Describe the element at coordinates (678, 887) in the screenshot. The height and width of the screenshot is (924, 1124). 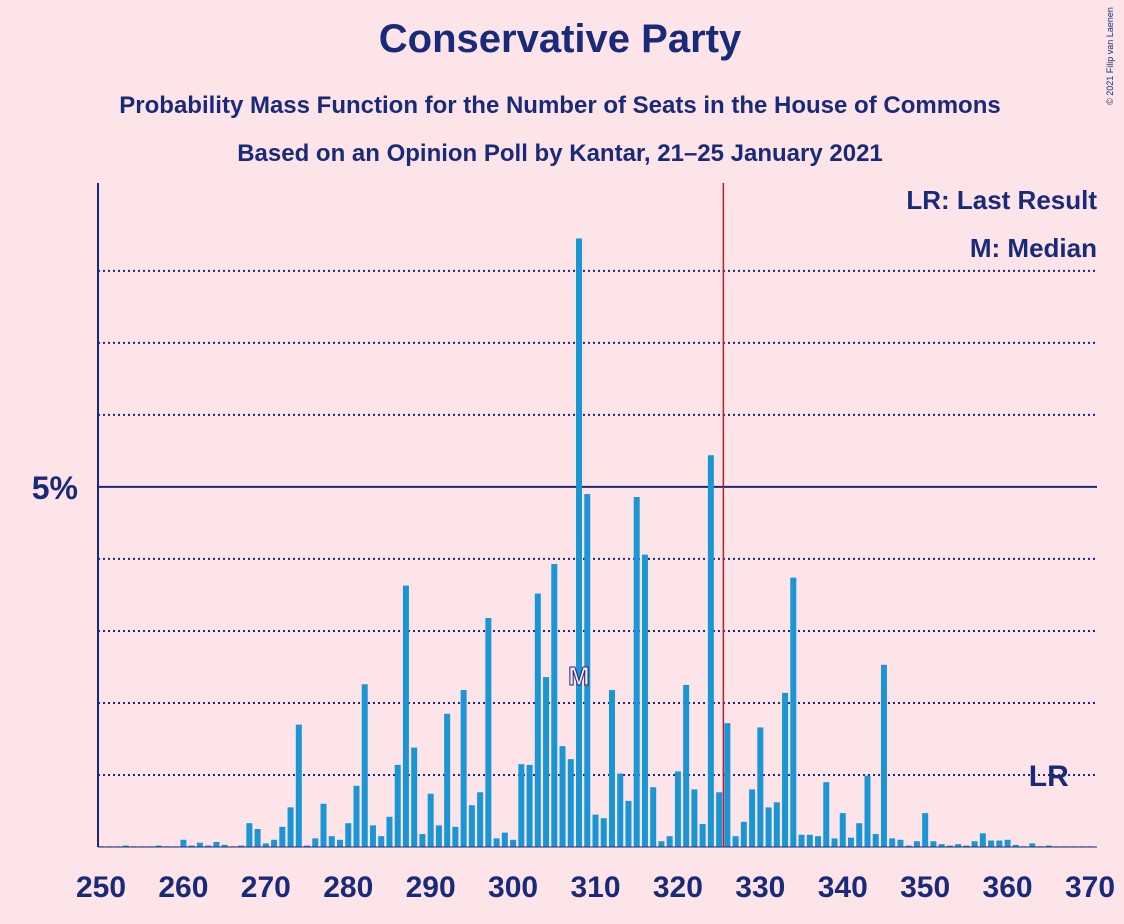
I see `x-tick-label: 320` at that location.